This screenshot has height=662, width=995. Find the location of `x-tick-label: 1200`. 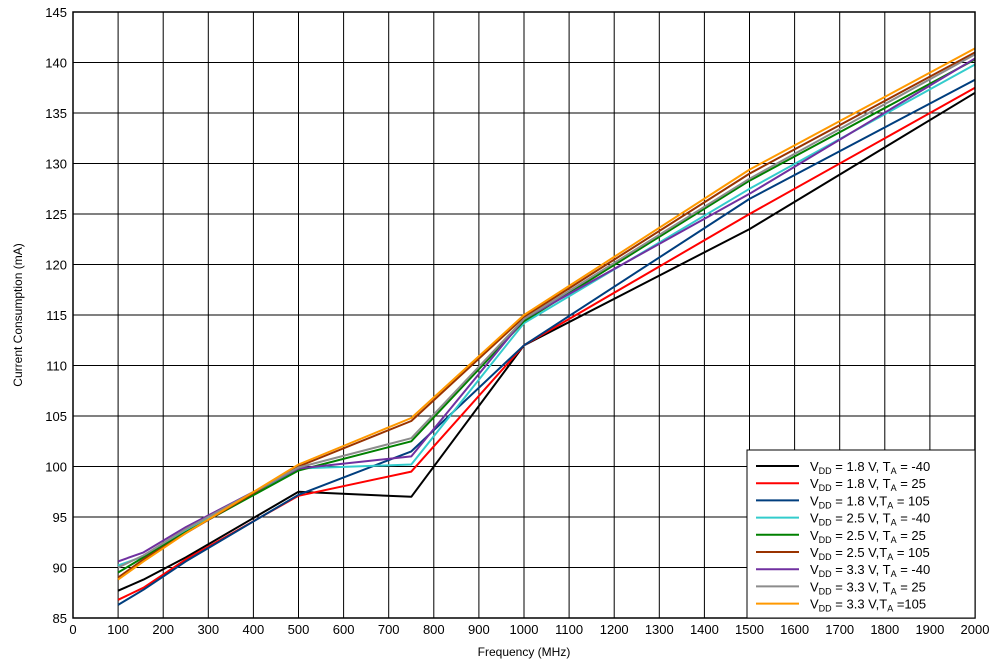

x-tick-label: 1200 is located at coordinates (614, 629).